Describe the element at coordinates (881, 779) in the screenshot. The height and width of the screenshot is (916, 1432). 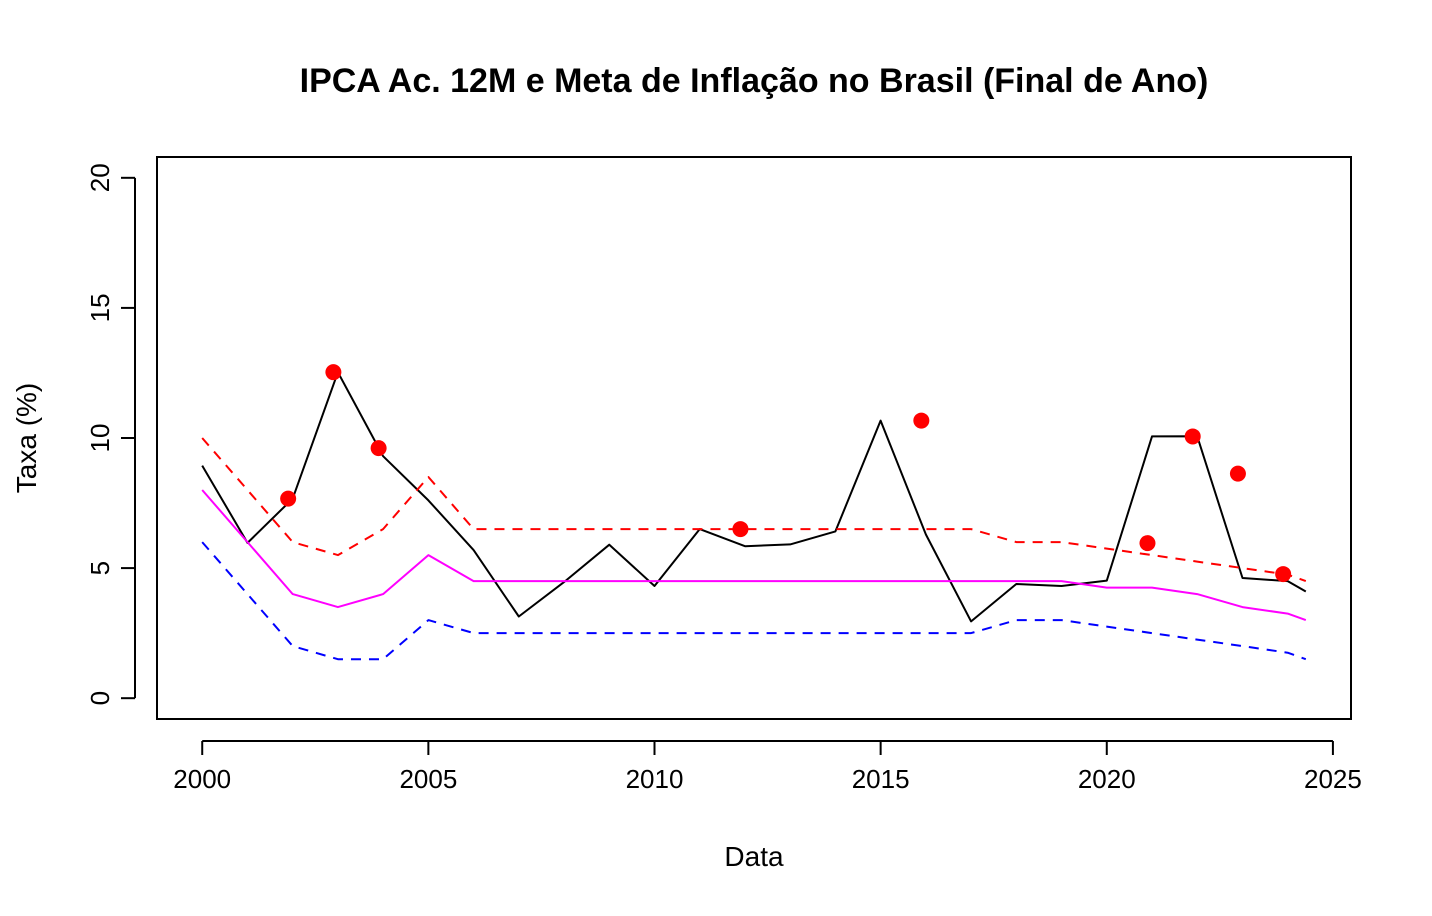
I see `x-tick-label: 2015` at that location.